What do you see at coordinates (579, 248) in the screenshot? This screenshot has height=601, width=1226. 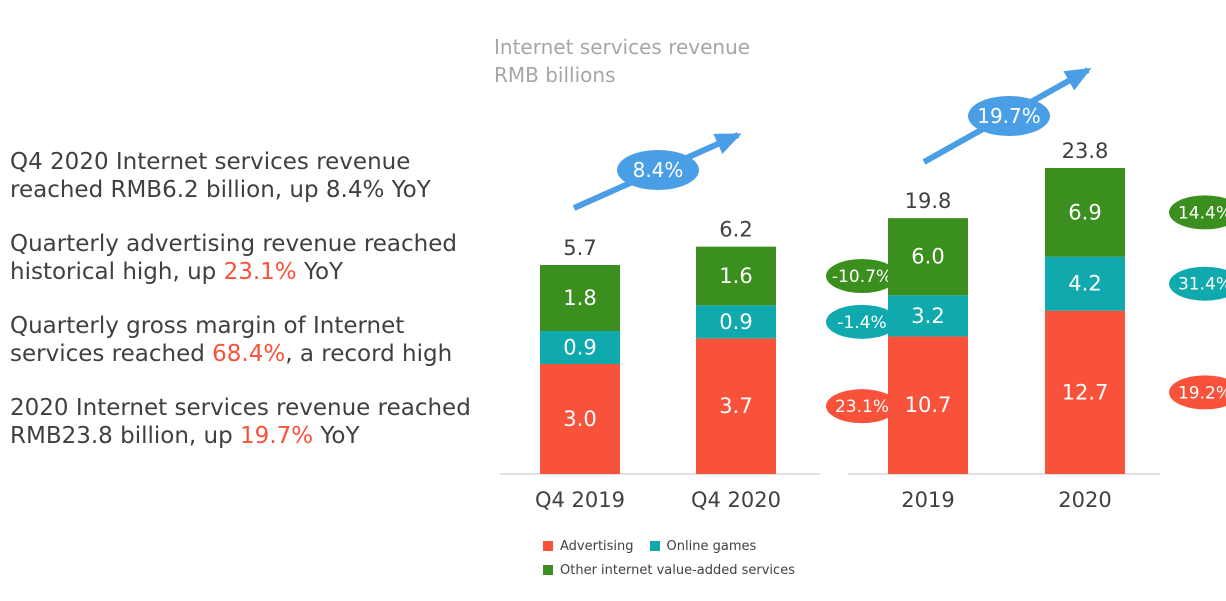 I see `bar-total-label: 5.7` at bounding box center [579, 248].